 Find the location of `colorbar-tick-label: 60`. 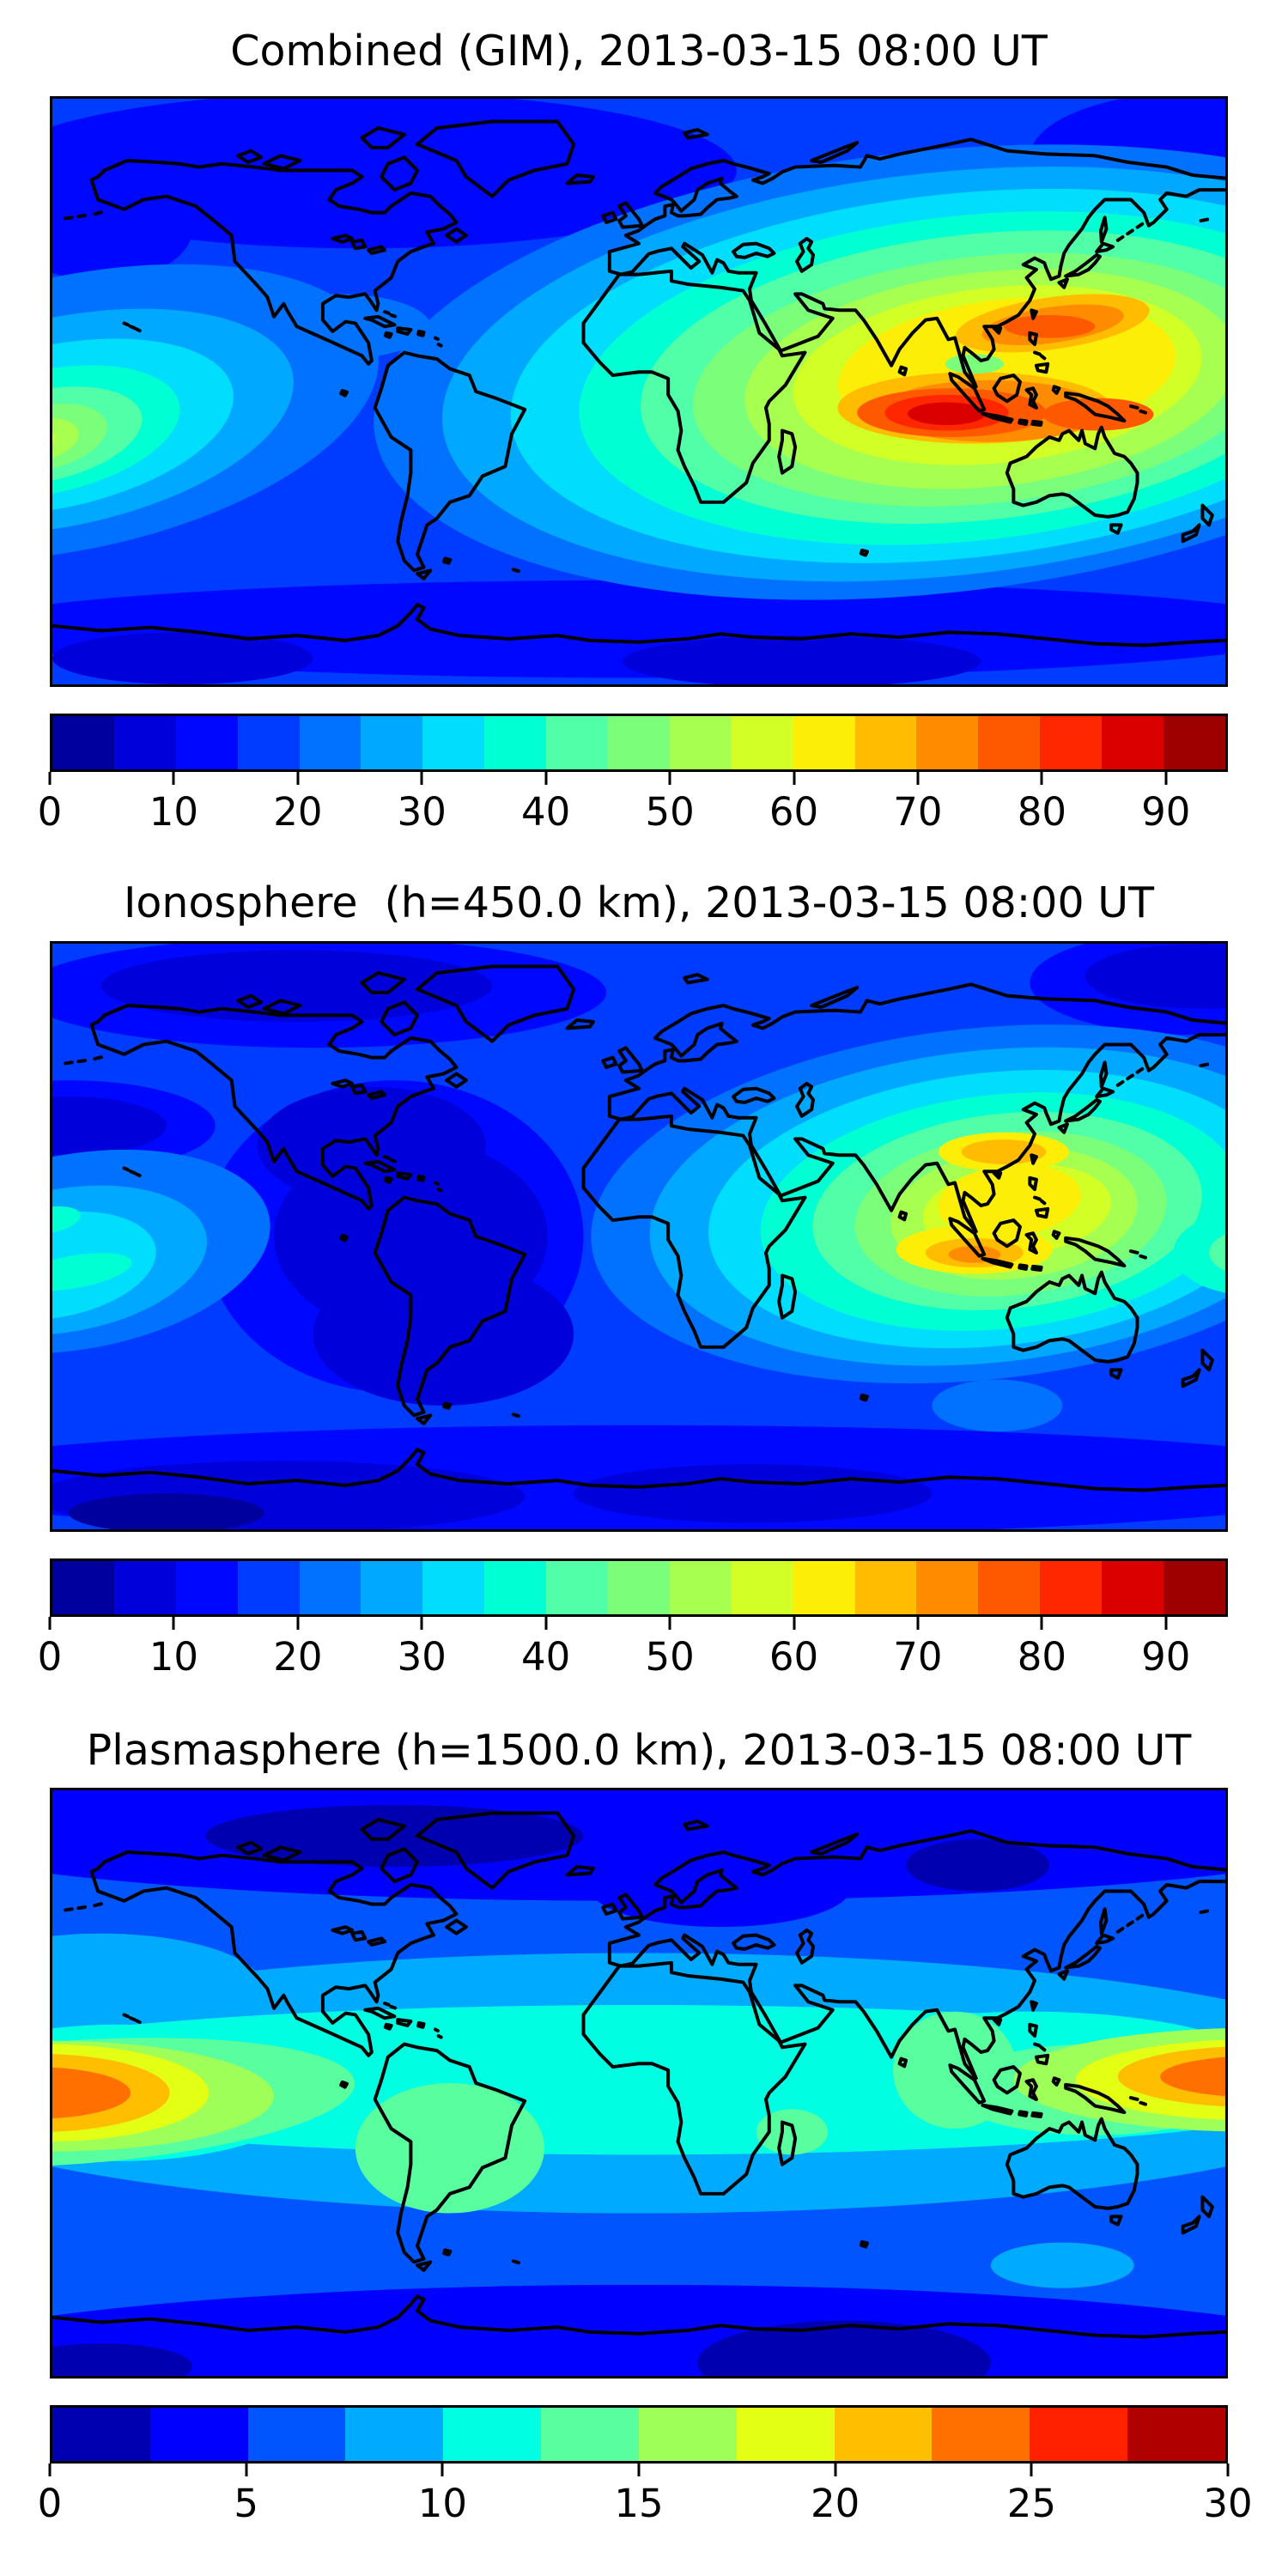

colorbar-tick-label: 60 is located at coordinates (794, 812).